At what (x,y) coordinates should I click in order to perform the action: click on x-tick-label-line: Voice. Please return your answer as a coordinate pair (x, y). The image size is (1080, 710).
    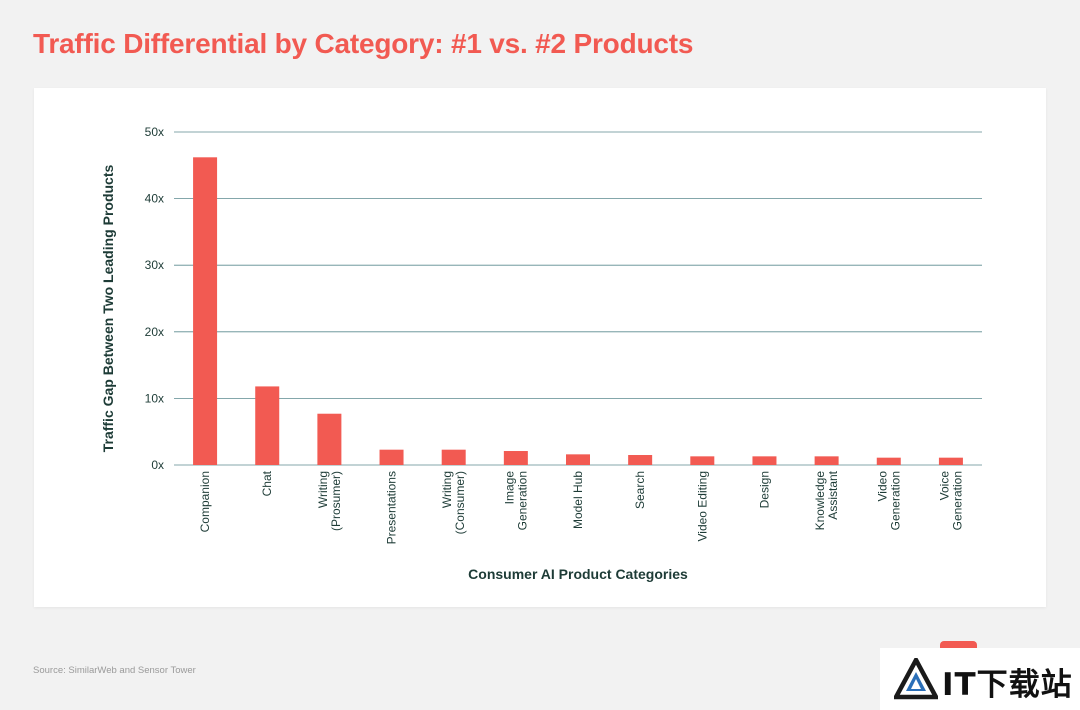
    Looking at the image, I should click on (944, 486).